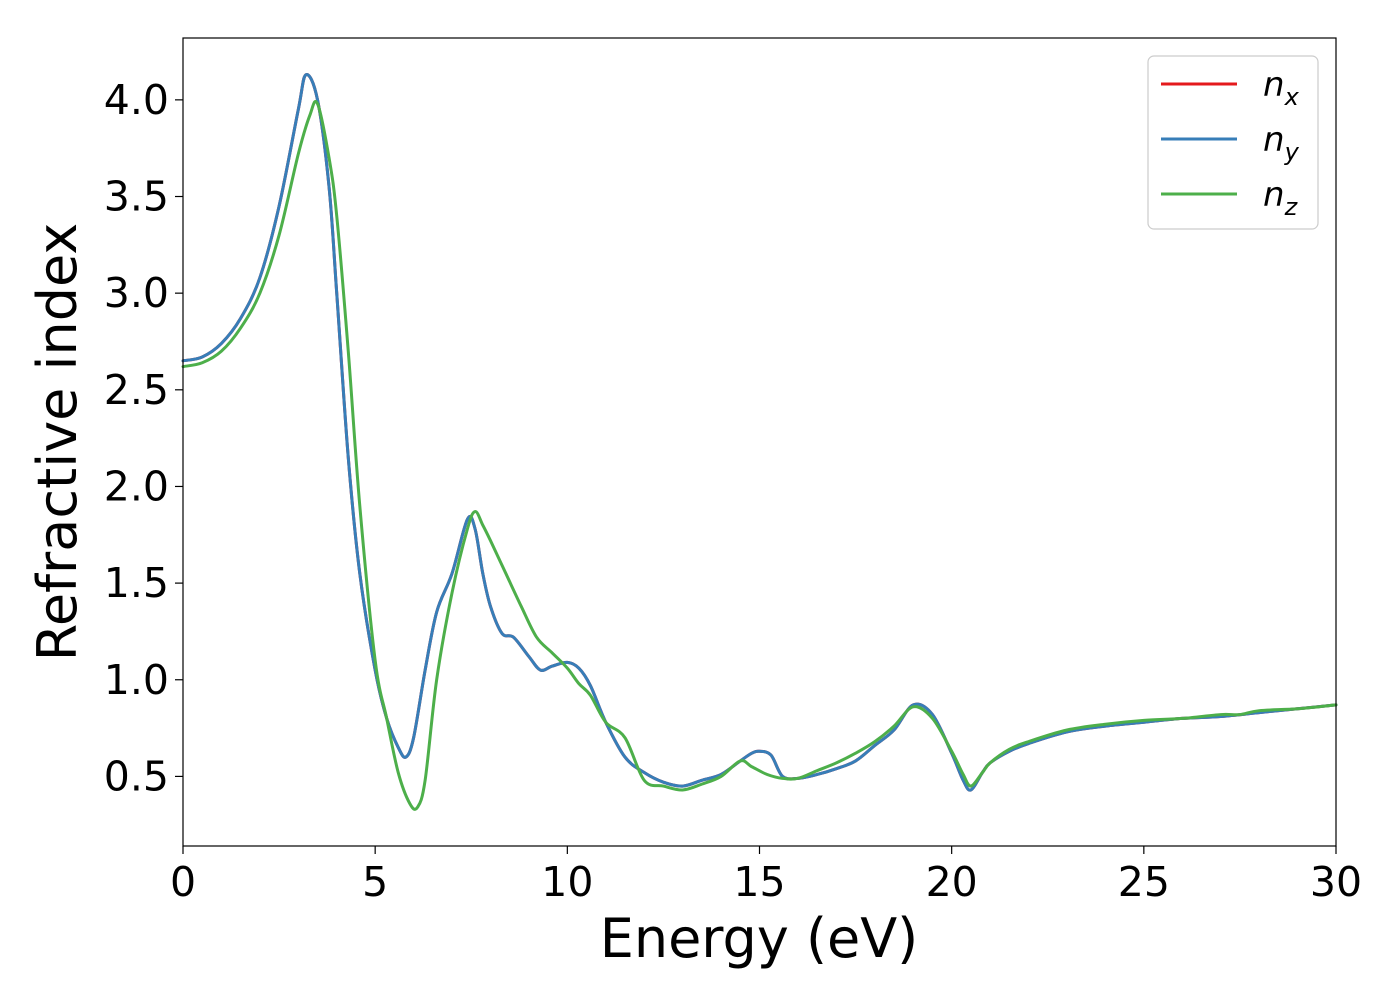 The width and height of the screenshot is (1400, 1000). I want to click on y-tick-label: 2.0, so click(136, 486).